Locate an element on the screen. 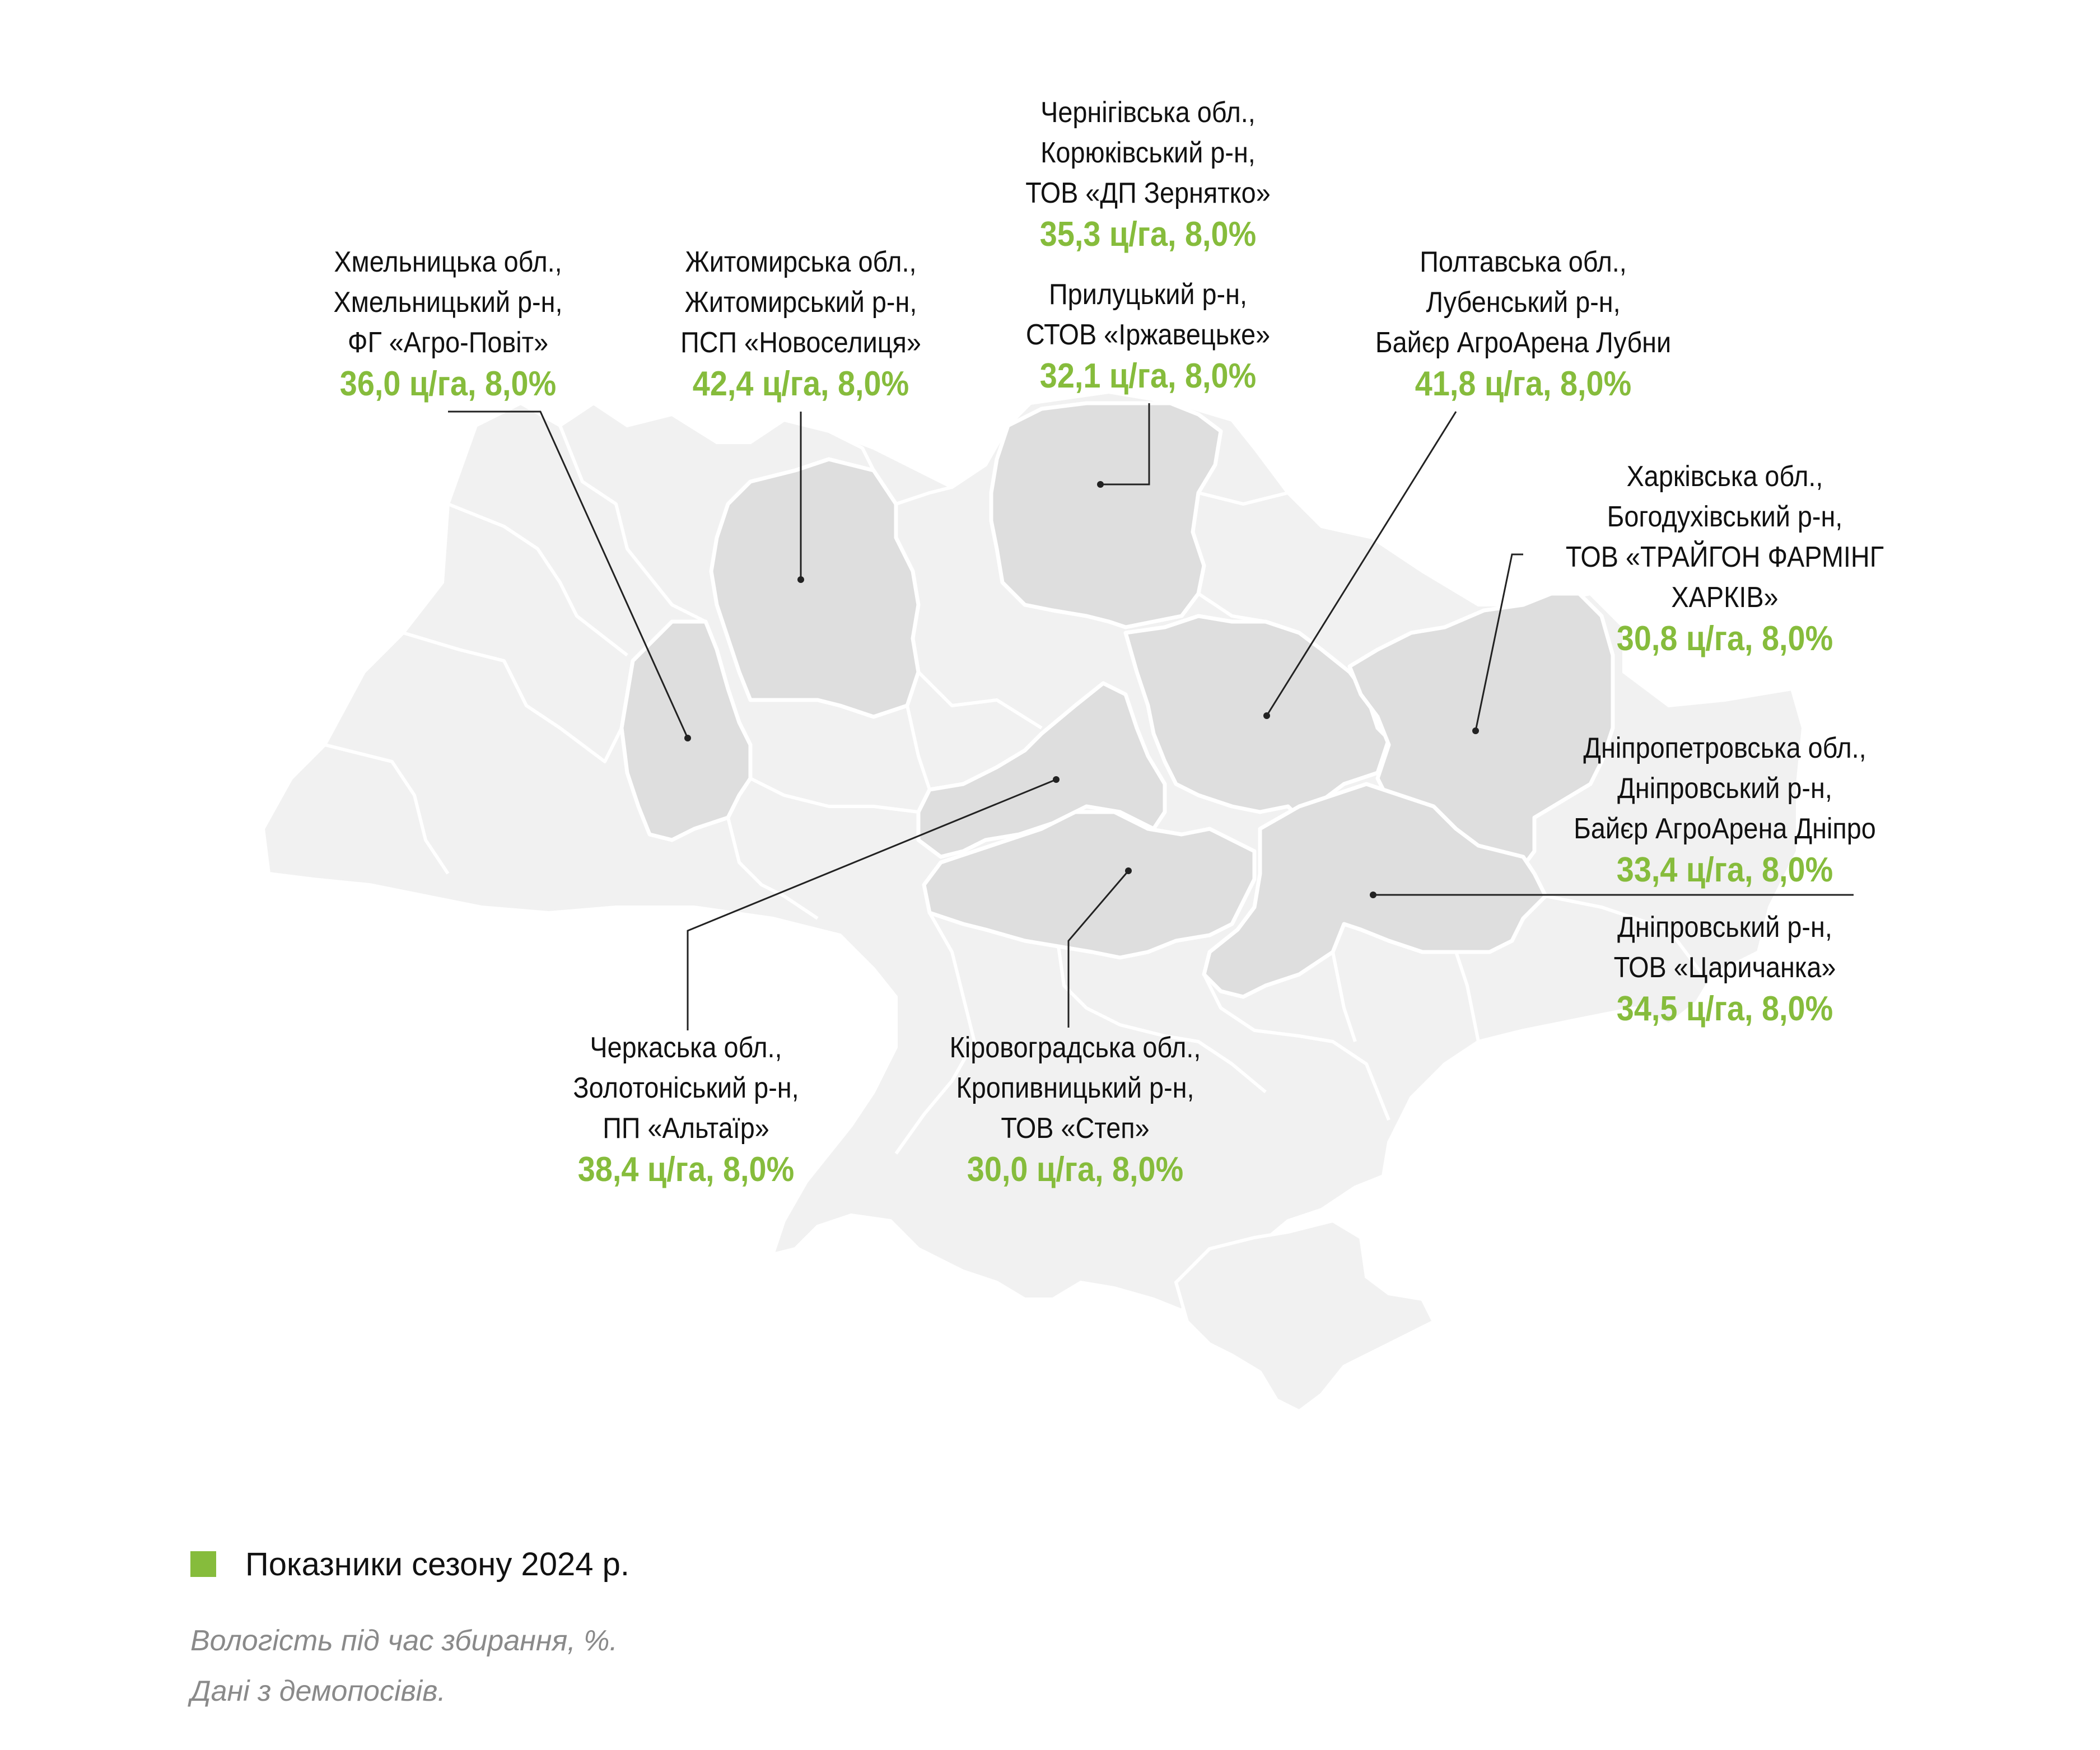 The width and height of the screenshot is (2100, 1750). annotation-value: 33,4 ц/га, 8,0% is located at coordinates (1725, 870).